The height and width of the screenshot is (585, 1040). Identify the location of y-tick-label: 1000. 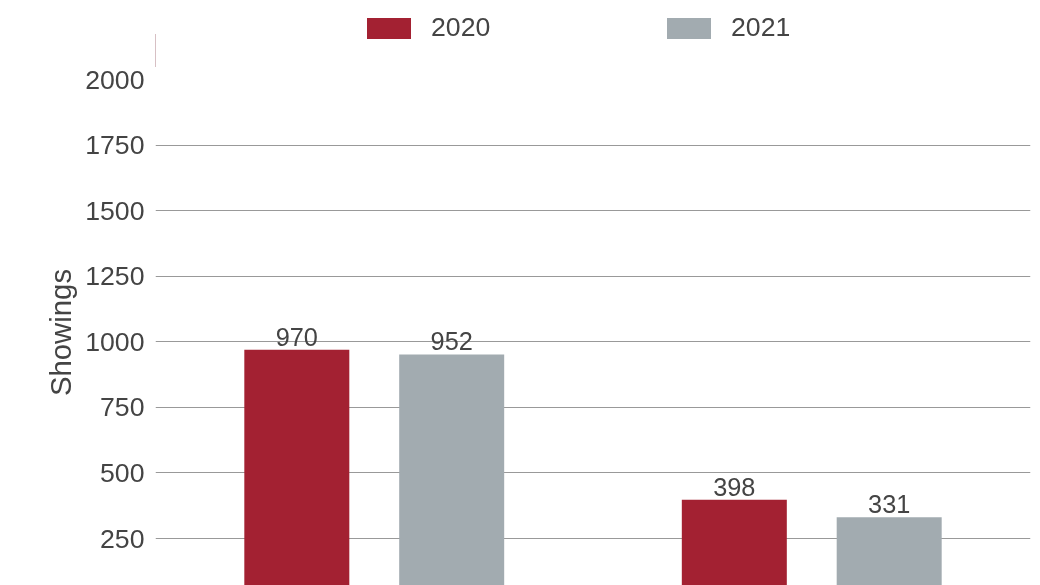
(115, 341).